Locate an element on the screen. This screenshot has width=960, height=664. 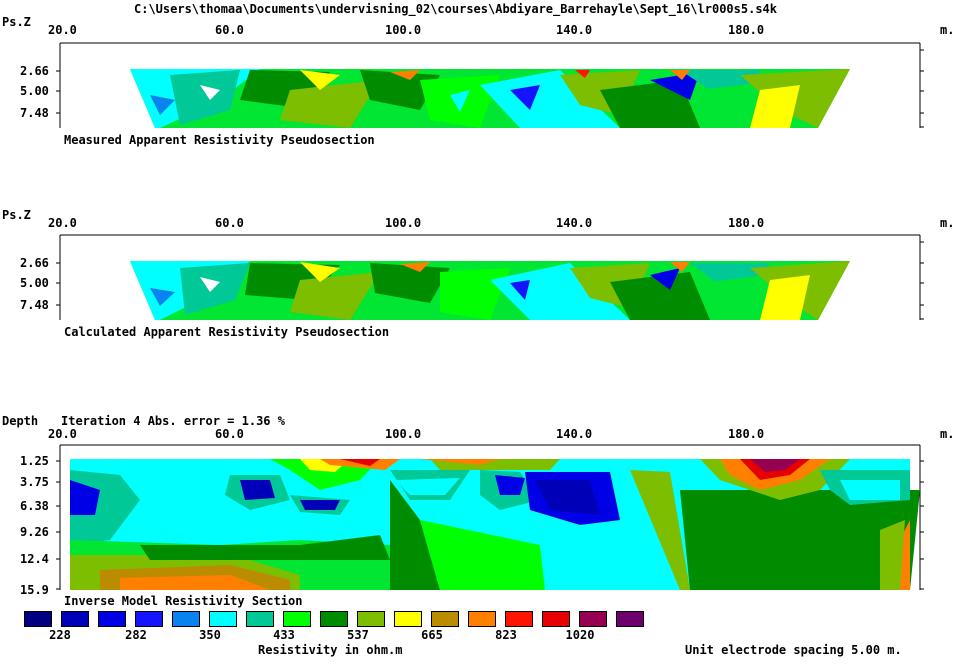
measured-depth-tick-3: 7.48 is located at coordinates (34, 113).